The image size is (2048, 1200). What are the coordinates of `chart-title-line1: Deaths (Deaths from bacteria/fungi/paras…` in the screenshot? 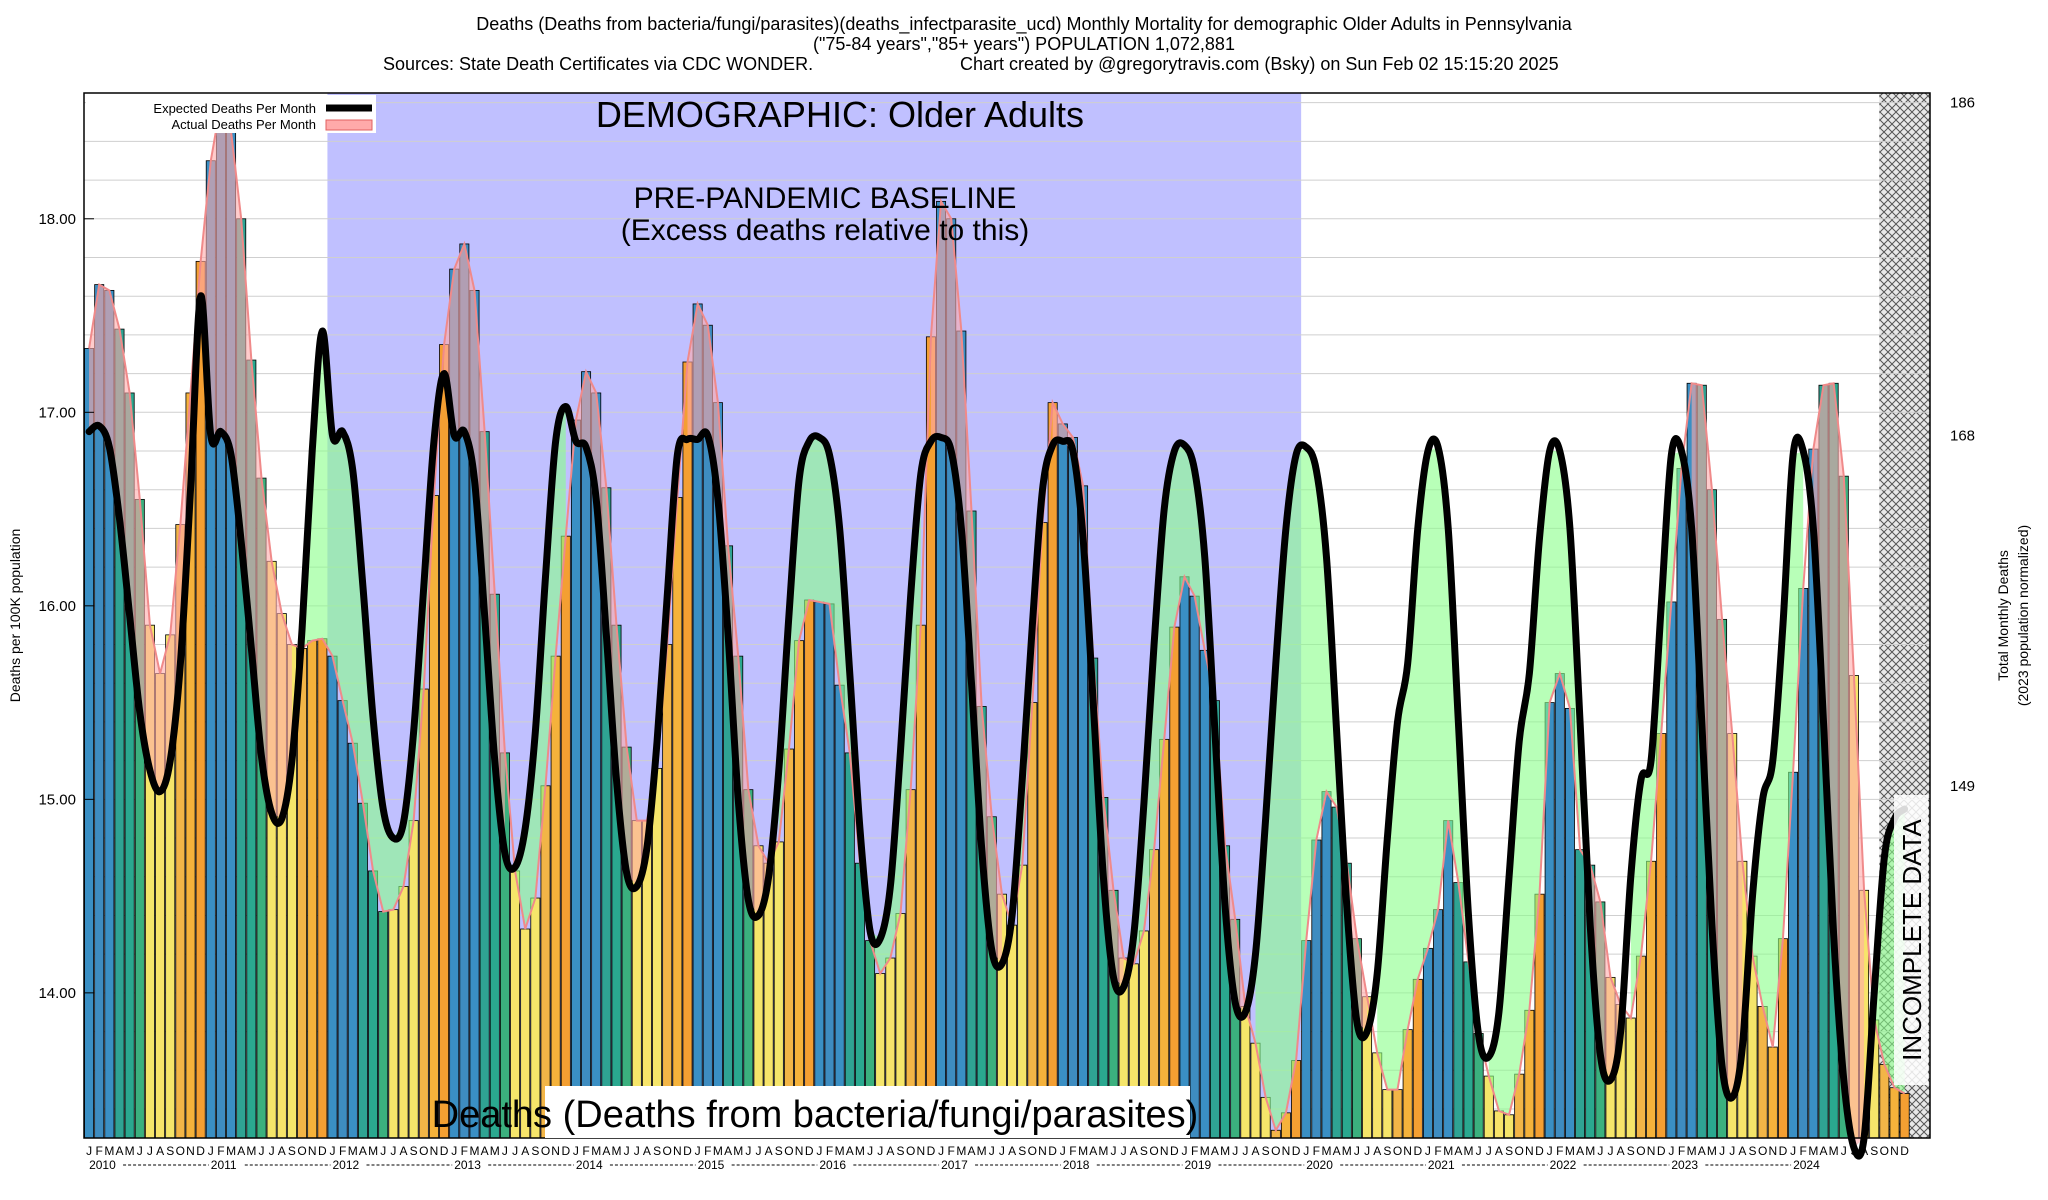 It's located at (1024, 24).